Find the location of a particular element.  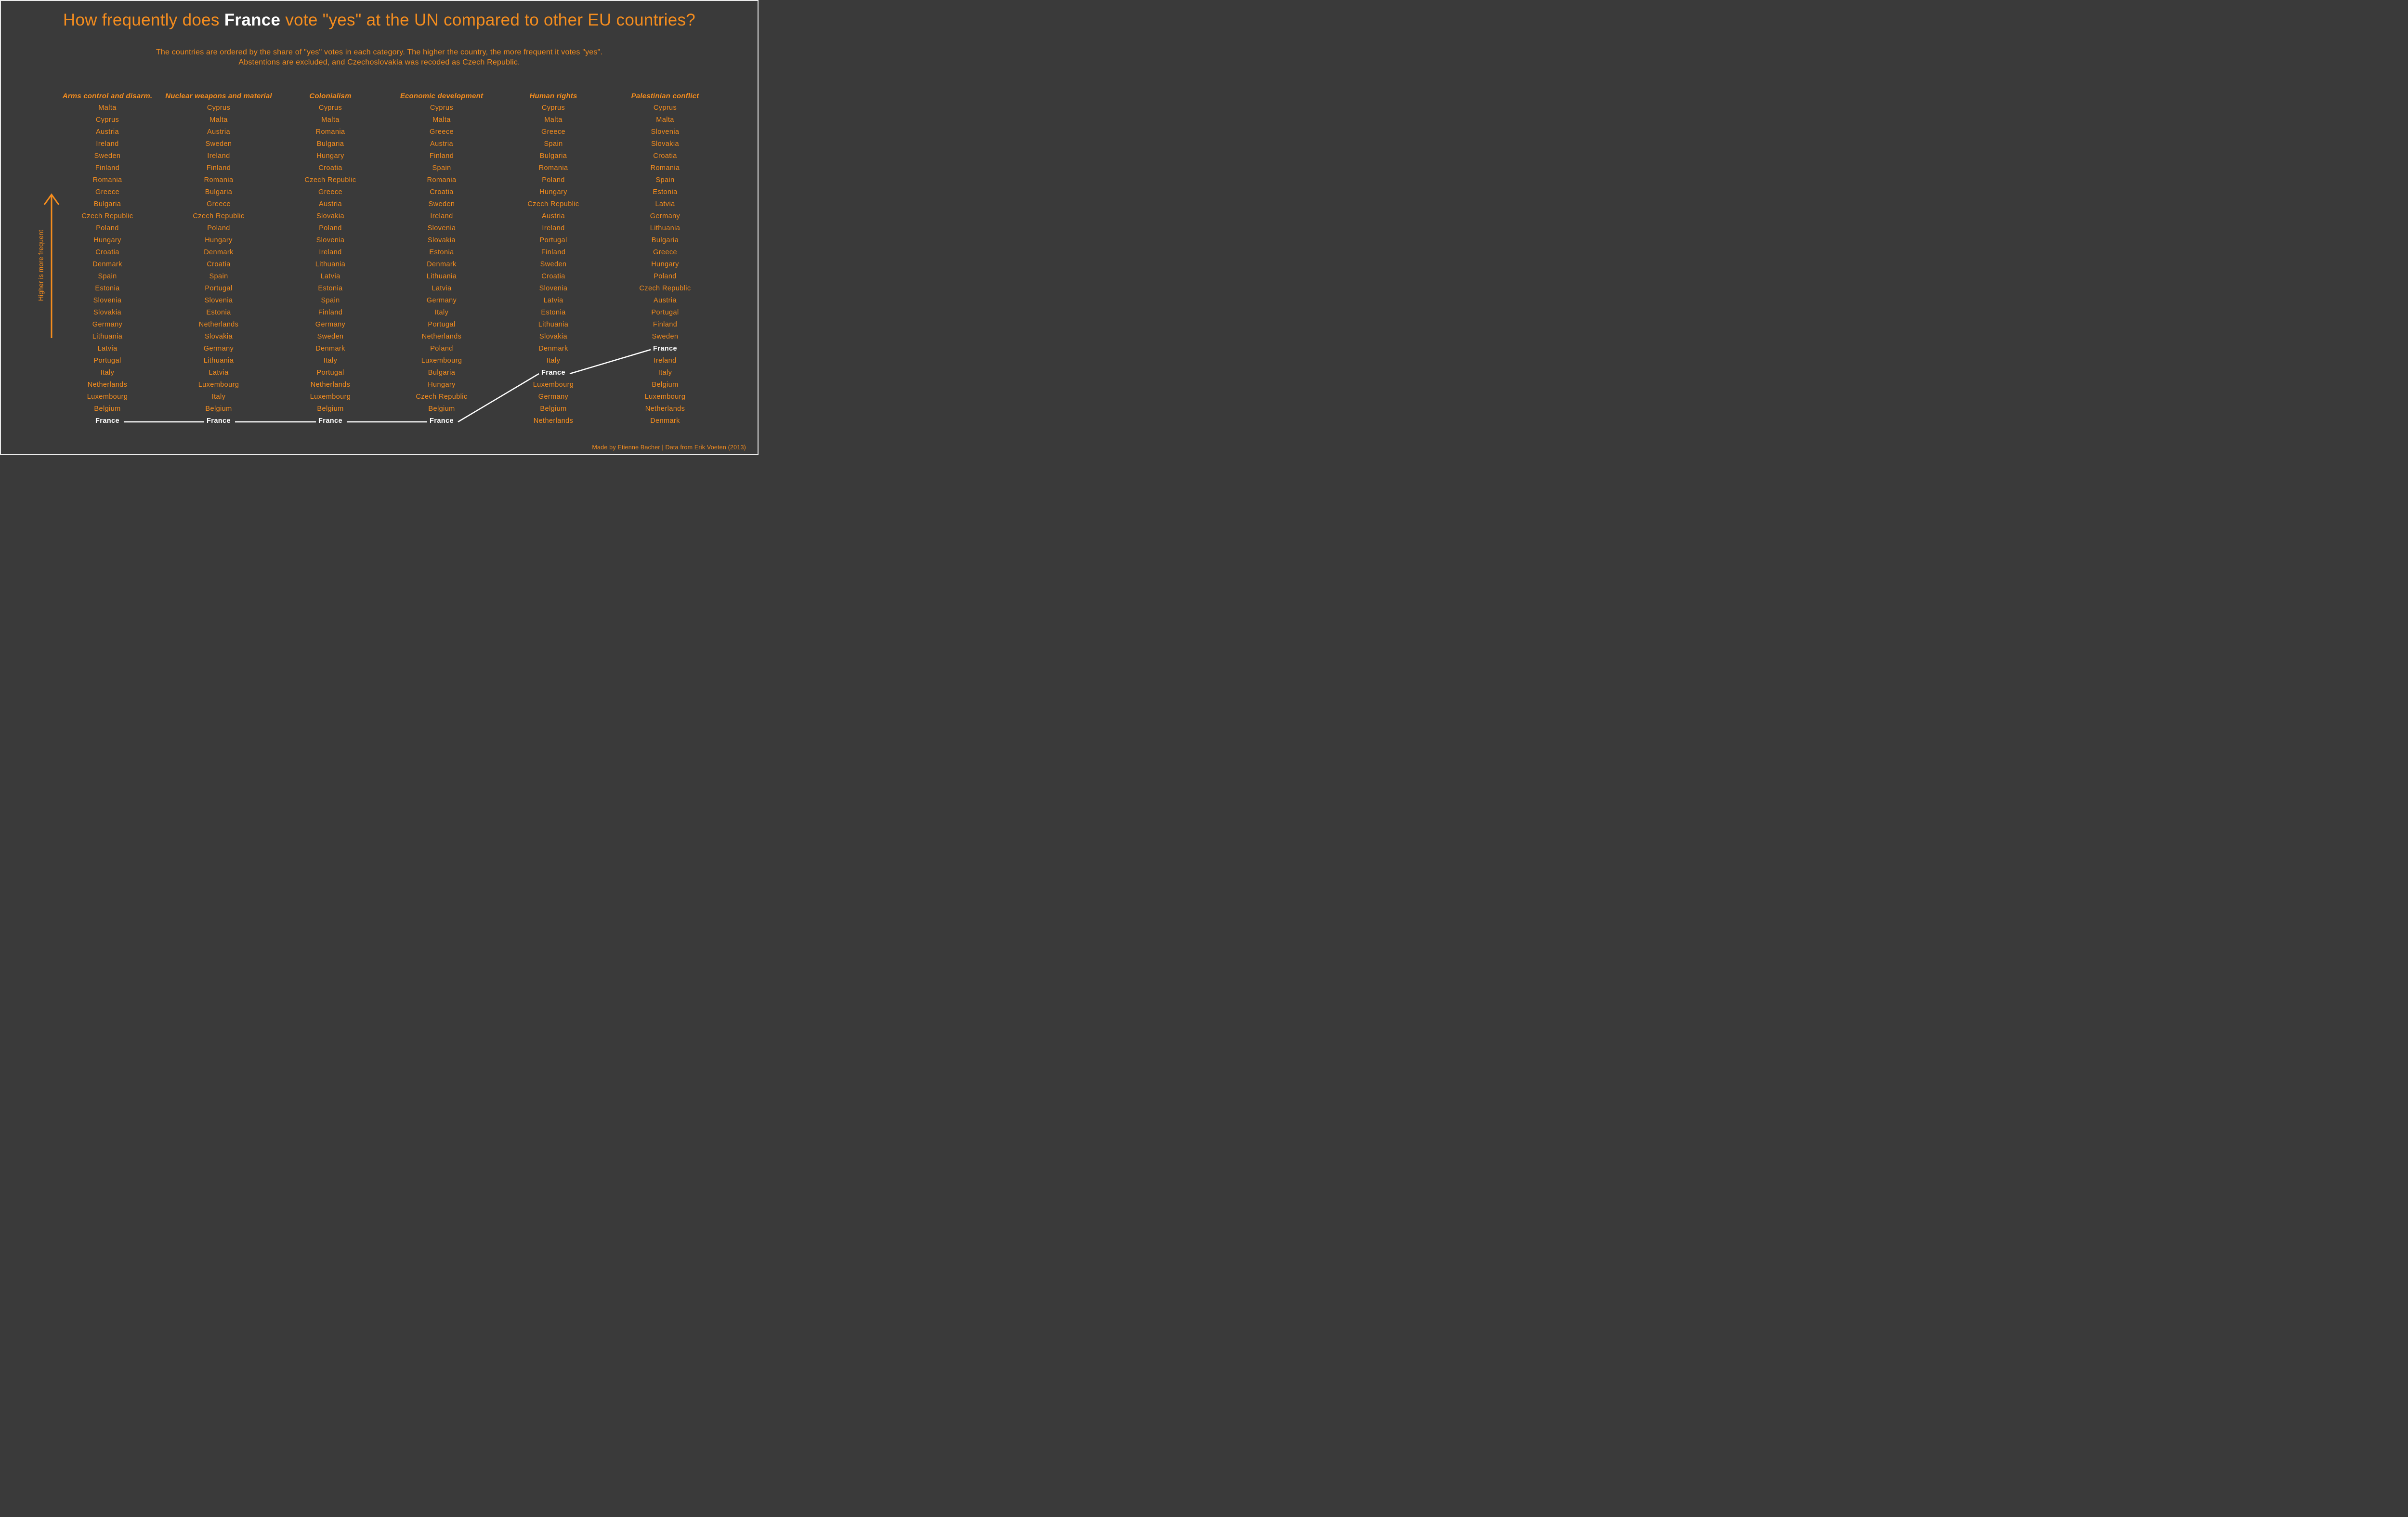

country-label: Czech Republic is located at coordinates (218, 216).